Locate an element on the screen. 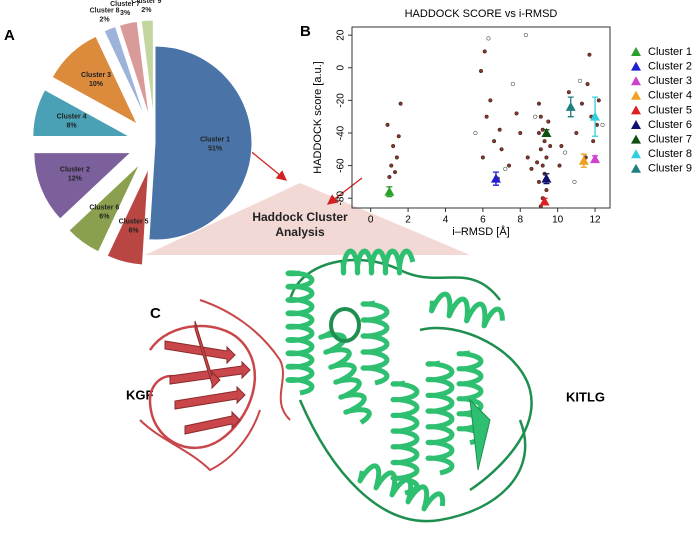 This screenshot has width=699, height=541. legend-label: Cluster 7 is located at coordinates (670, 140).